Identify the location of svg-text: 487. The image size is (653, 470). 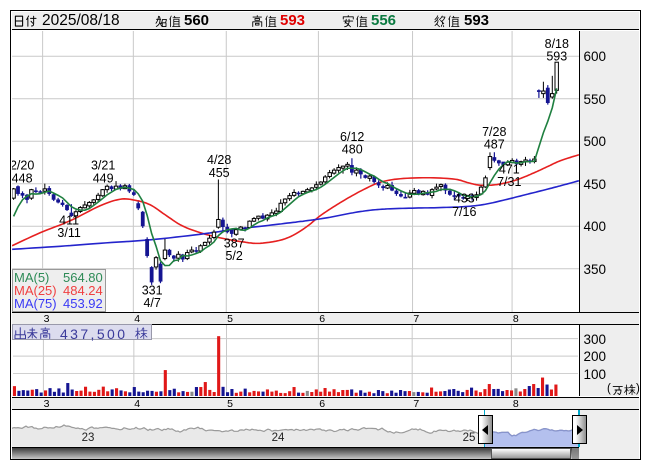
(494, 145).